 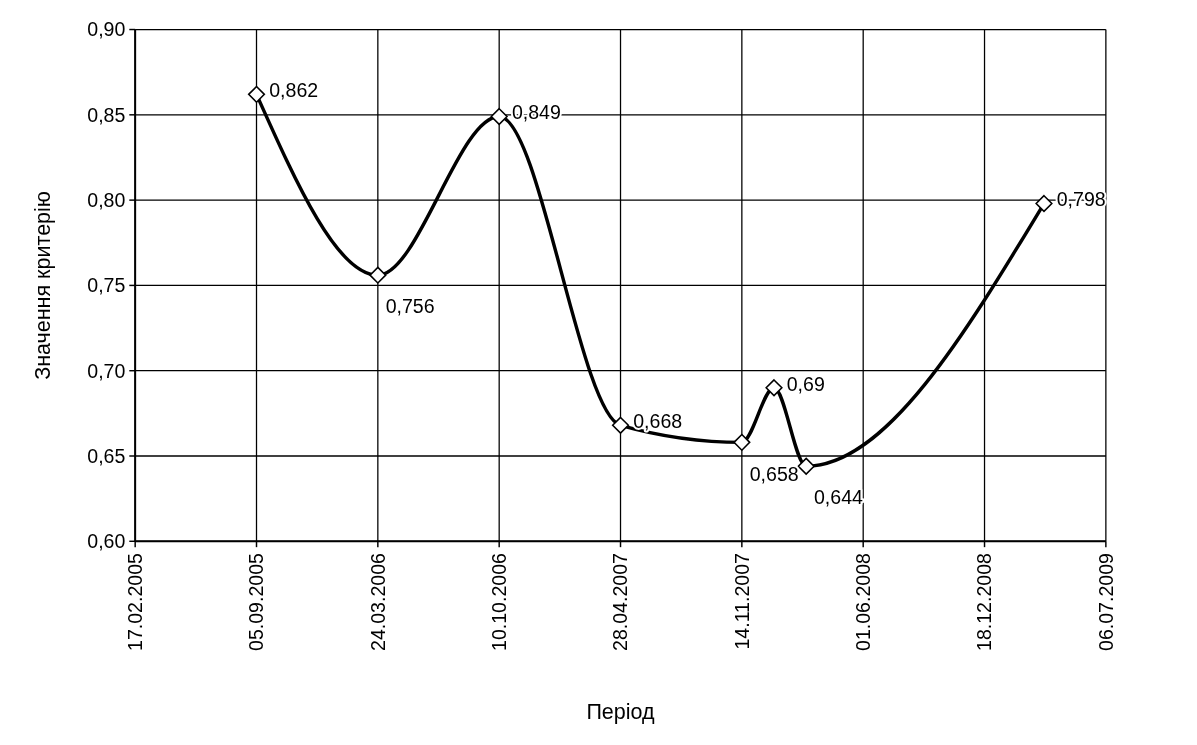 What do you see at coordinates (499, 601) in the screenshot?
I see `x-tick-label: 10.10.2006` at bounding box center [499, 601].